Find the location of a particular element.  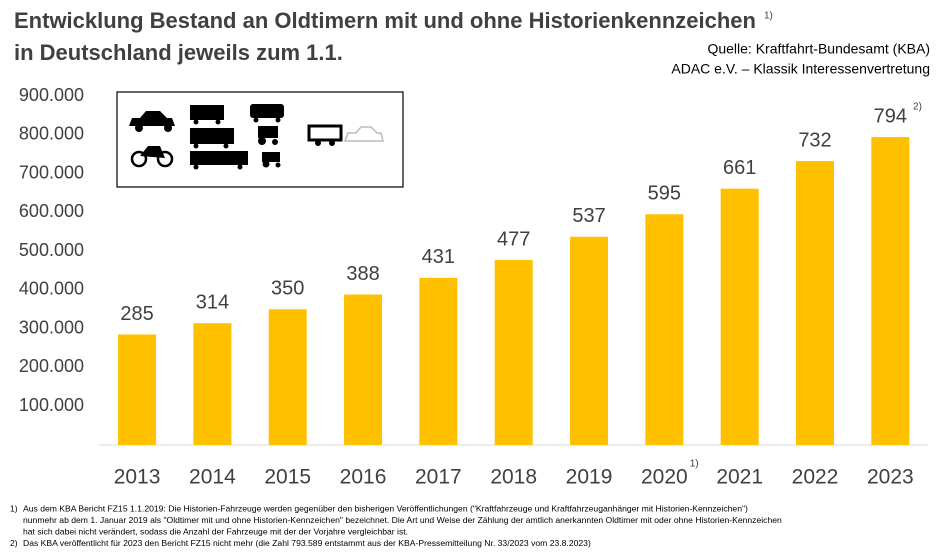

value-label: 285 is located at coordinates (136, 314).